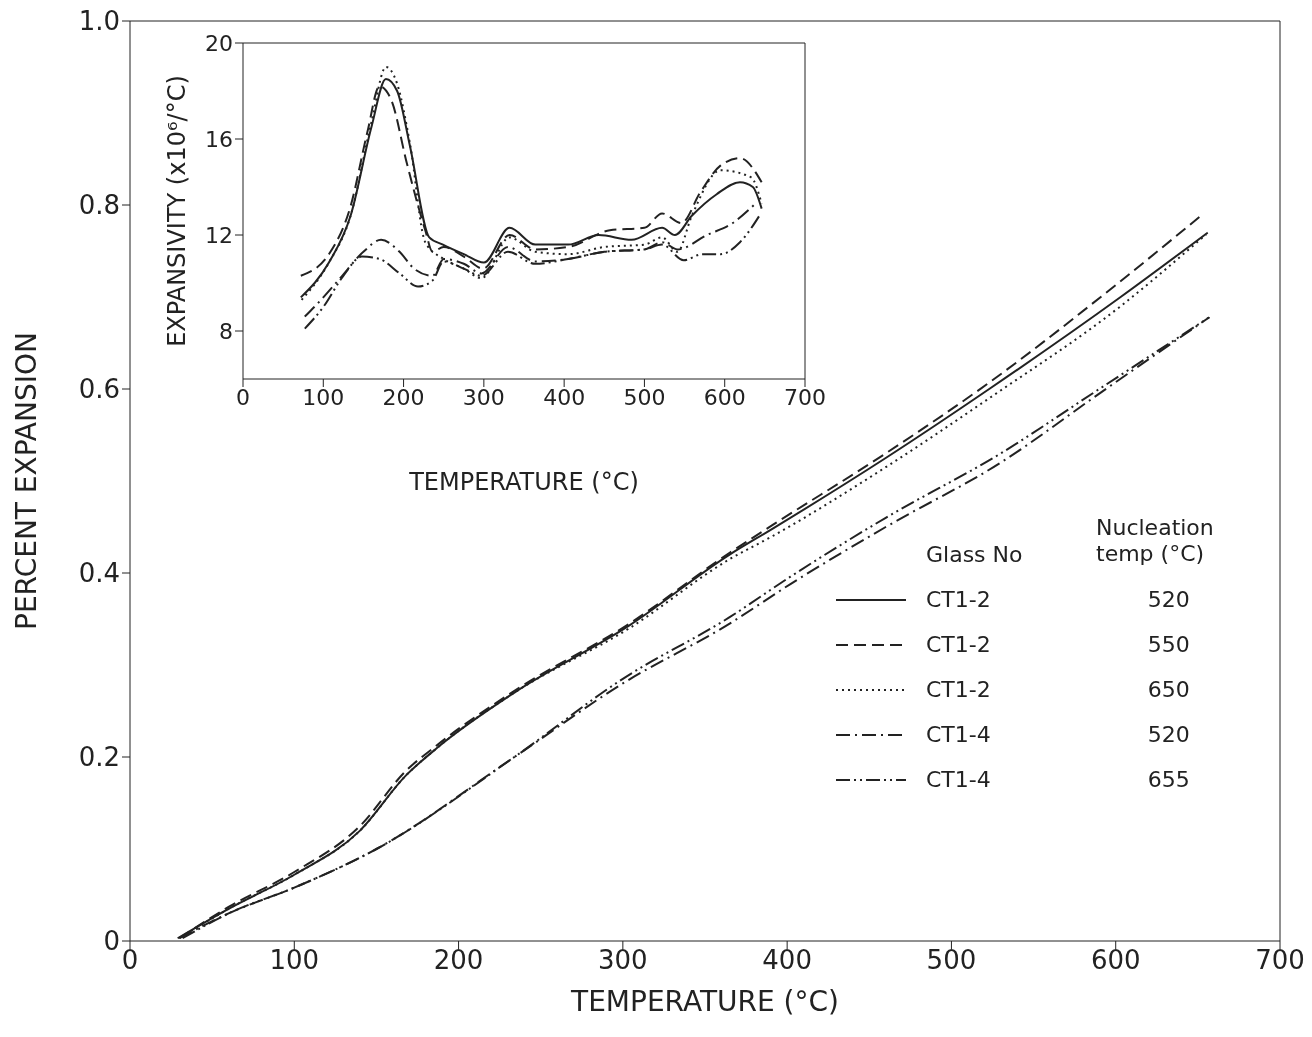  What do you see at coordinates (1058, 734) in the screenshot?
I see `legend-label: CT1-4 520` at bounding box center [1058, 734].